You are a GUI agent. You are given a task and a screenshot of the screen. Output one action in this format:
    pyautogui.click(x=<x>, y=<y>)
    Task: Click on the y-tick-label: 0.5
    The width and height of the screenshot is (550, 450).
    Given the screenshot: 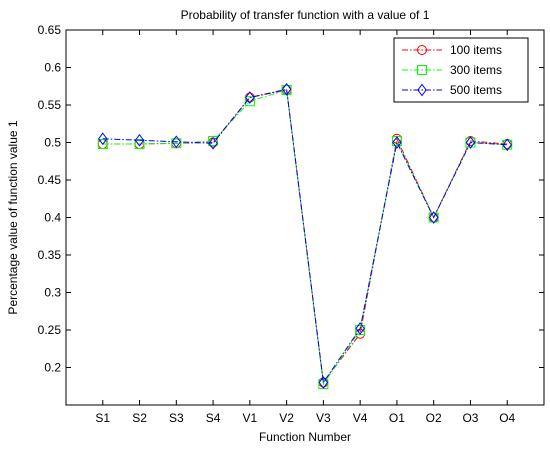 What is the action you would take?
    pyautogui.click(x=52, y=143)
    